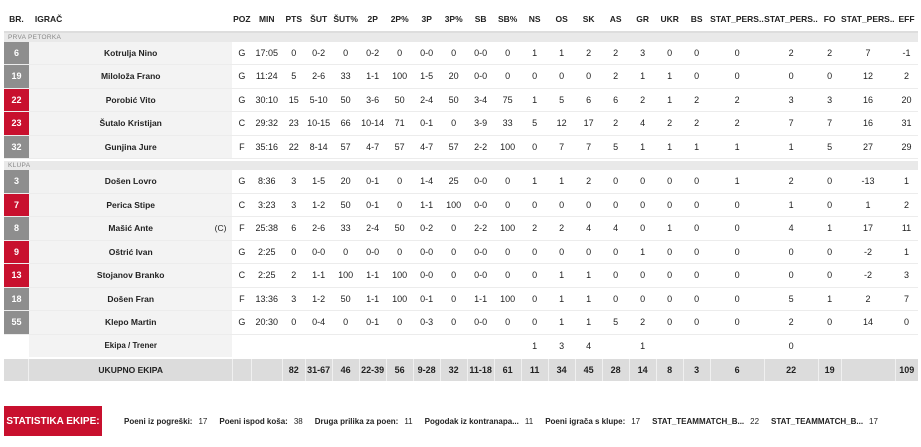  I want to click on player-name: Klepo Martin, so click(130, 322).